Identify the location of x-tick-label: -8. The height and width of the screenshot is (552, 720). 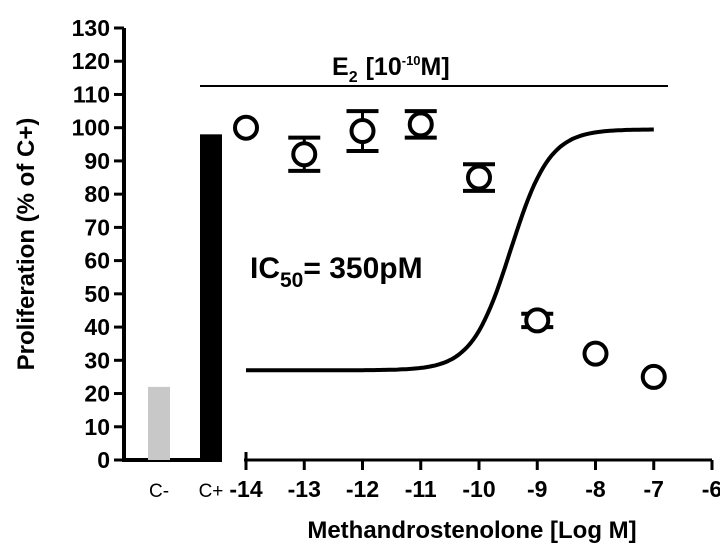
(595, 489).